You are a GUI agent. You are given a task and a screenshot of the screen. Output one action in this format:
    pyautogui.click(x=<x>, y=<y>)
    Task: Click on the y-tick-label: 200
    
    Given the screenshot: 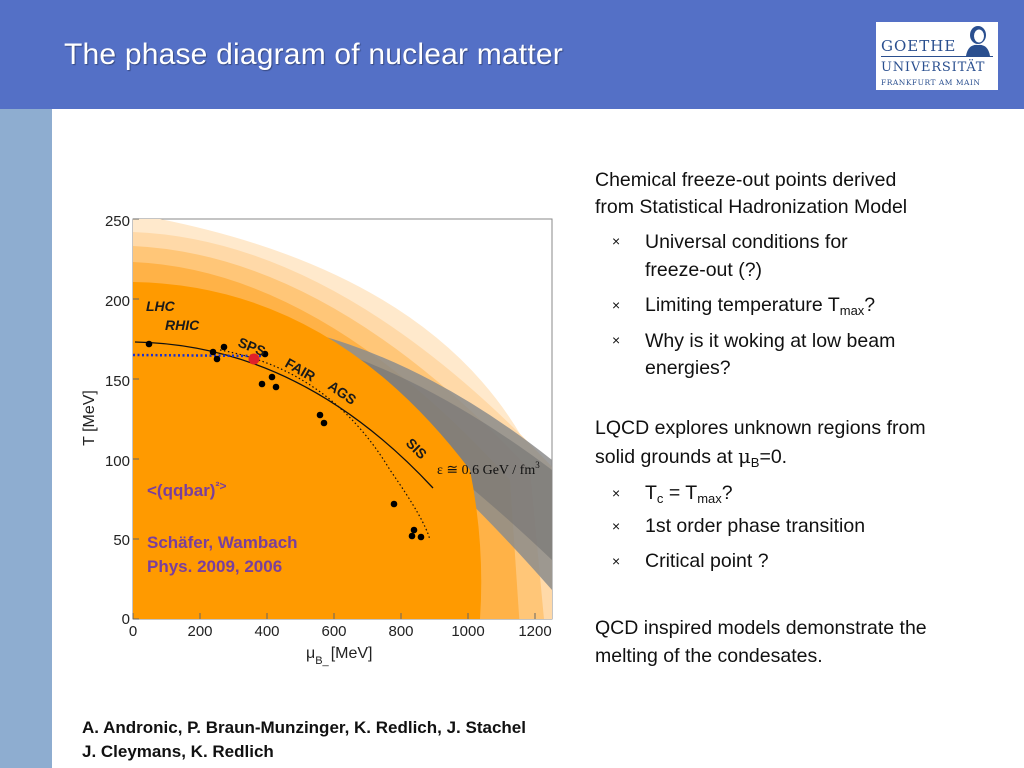 What is the action you would take?
    pyautogui.click(x=117, y=301)
    